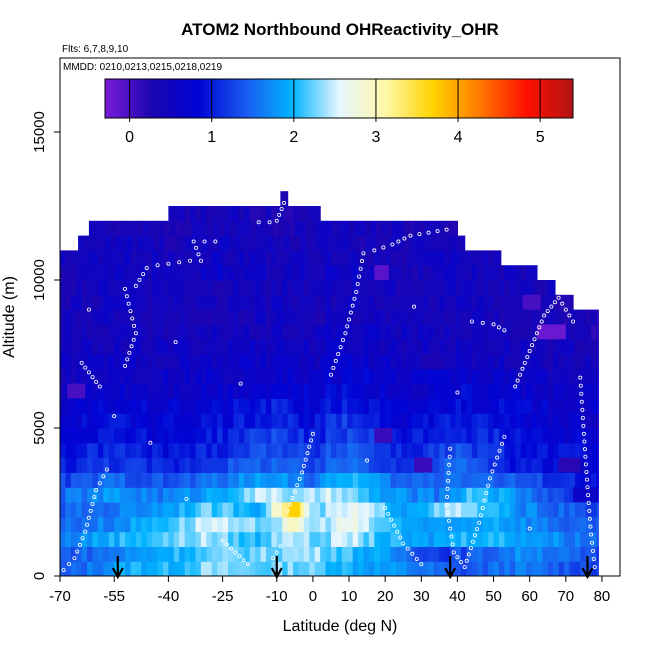 This screenshot has width=650, height=650. I want to click on x-tick-label: -70, so click(60, 596).